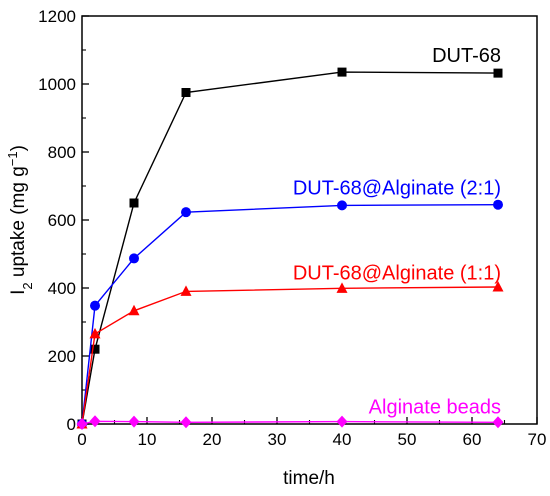 This screenshot has width=550, height=496. What do you see at coordinates (435, 407) in the screenshot?
I see `series-label: Alginate beads` at bounding box center [435, 407].